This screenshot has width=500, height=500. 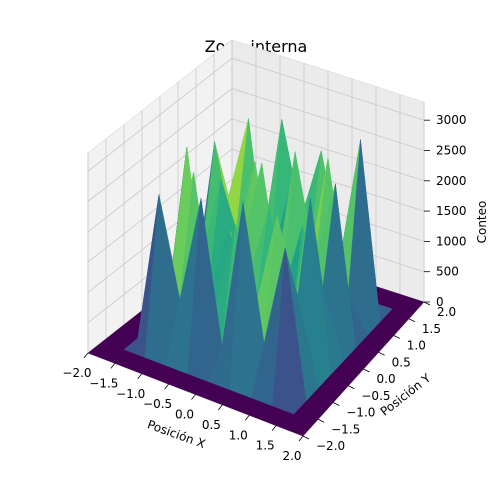 What do you see at coordinates (431, 329) in the screenshot?
I see `y-tick-label: 1.5` at bounding box center [431, 329].